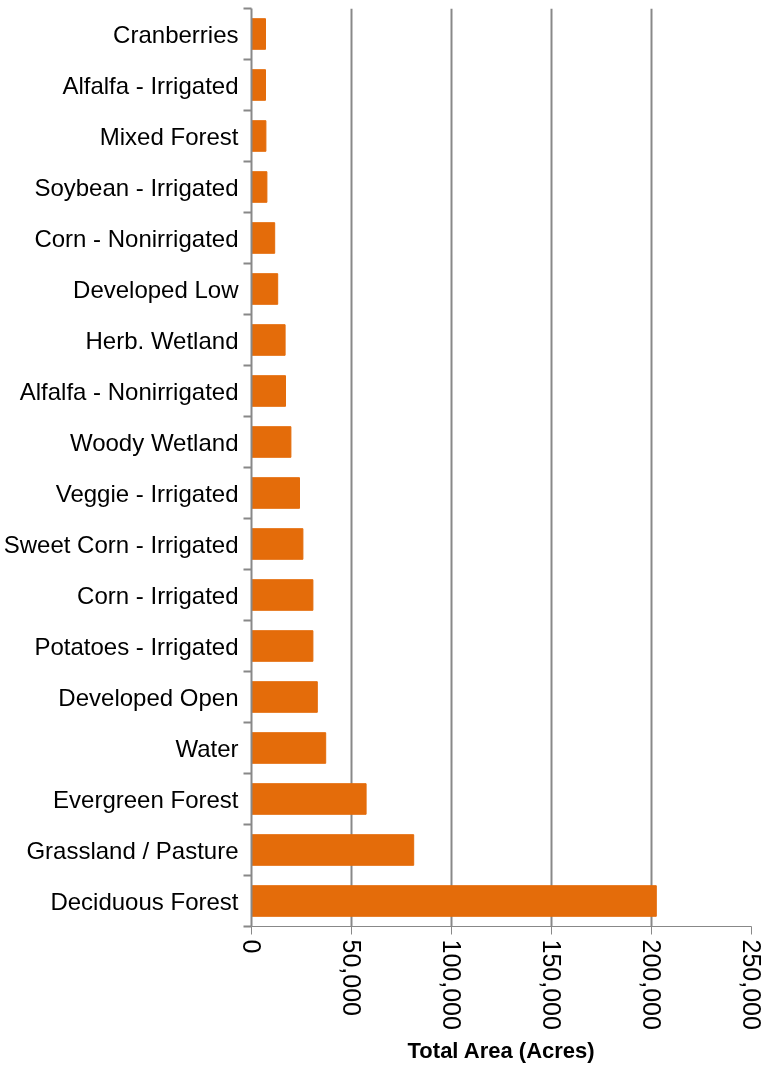 This screenshot has width=779, height=1065. I want to click on y-tick-label: Grassland / Pasture, so click(132, 850).